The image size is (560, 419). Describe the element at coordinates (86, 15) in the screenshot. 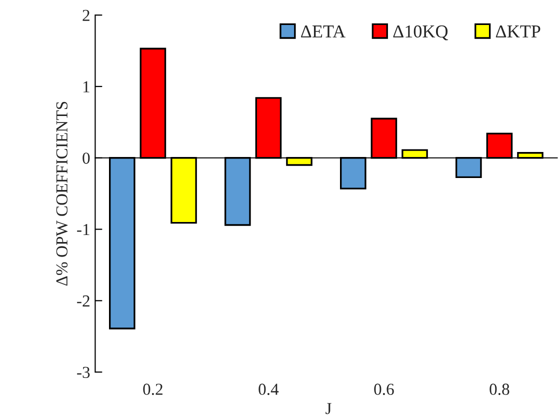

I see `y-tick-label: 2` at that location.